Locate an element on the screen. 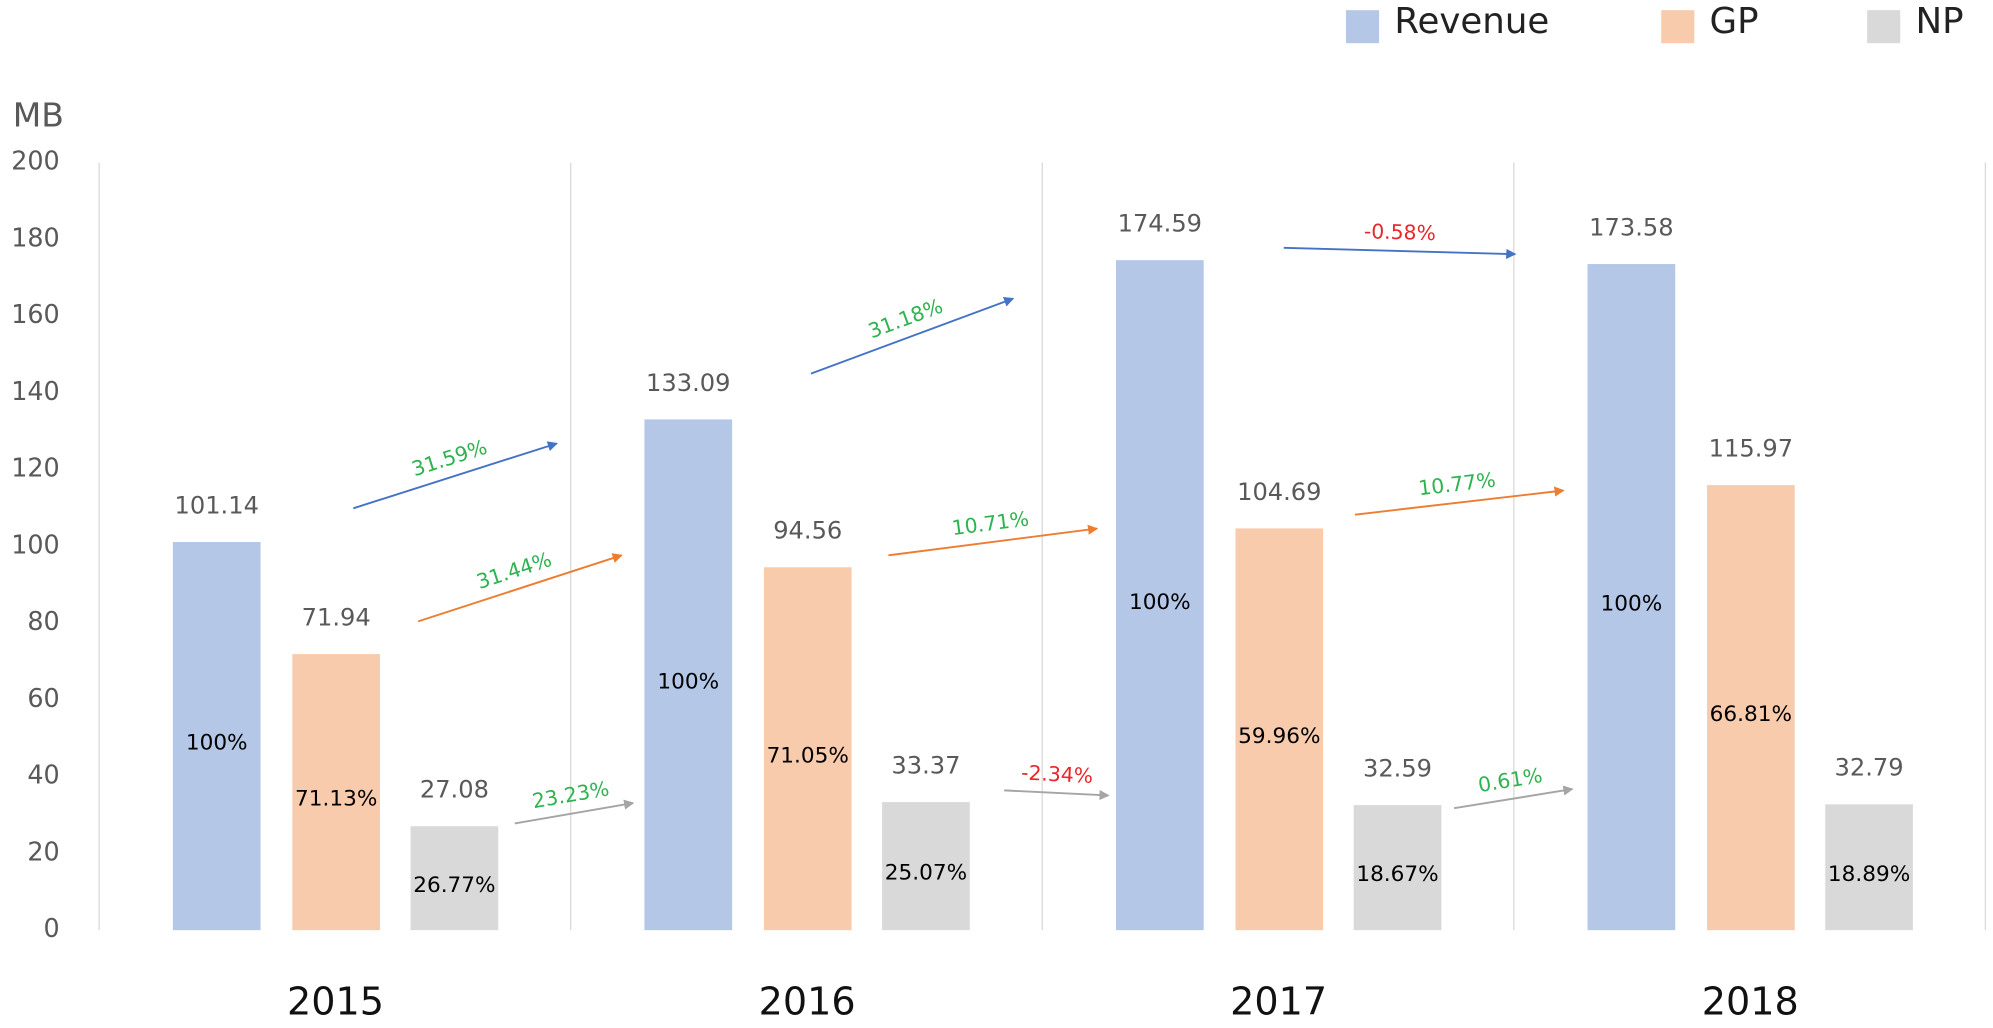 This screenshot has height=1028, width=1993. inner-label: 71.05% is located at coordinates (808, 755).